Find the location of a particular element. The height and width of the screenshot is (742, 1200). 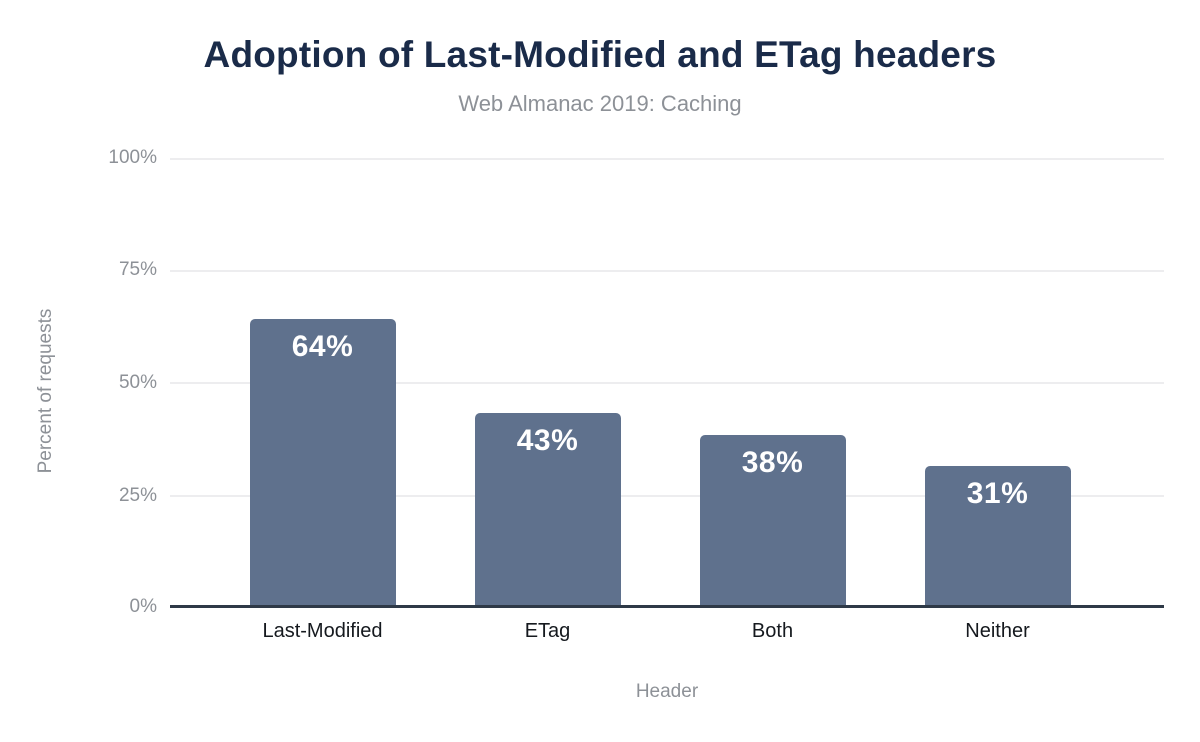

bar-slot: 43% is located at coordinates (547, 381).